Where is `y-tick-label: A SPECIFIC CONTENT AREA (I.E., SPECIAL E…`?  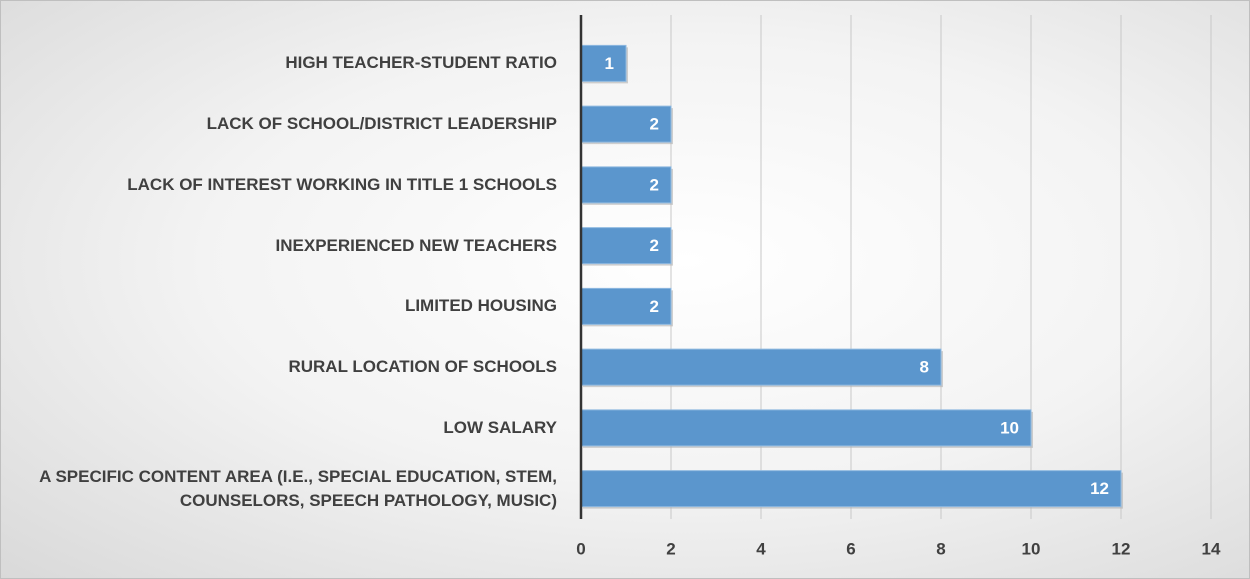 y-tick-label: A SPECIFIC CONTENT AREA (I.E., SPECIAL E… is located at coordinates (298, 488).